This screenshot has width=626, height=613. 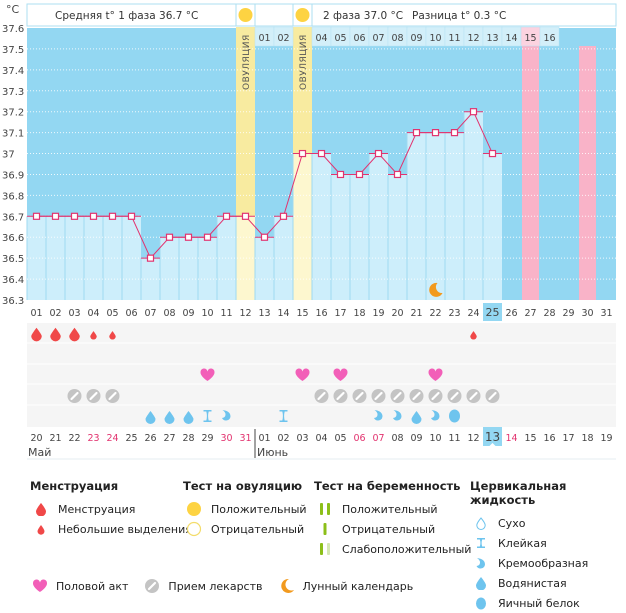 I want to click on cycle-day-label: 28, so click(x=549, y=313).